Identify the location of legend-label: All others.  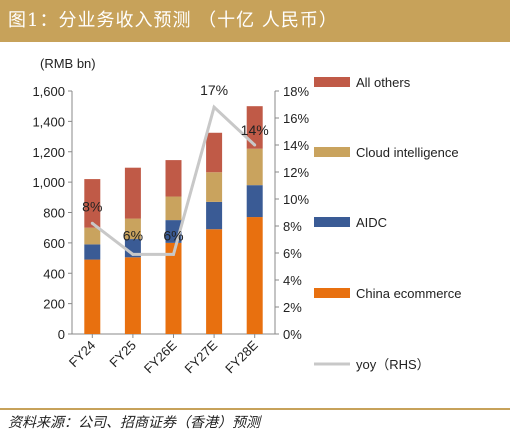
(383, 82).